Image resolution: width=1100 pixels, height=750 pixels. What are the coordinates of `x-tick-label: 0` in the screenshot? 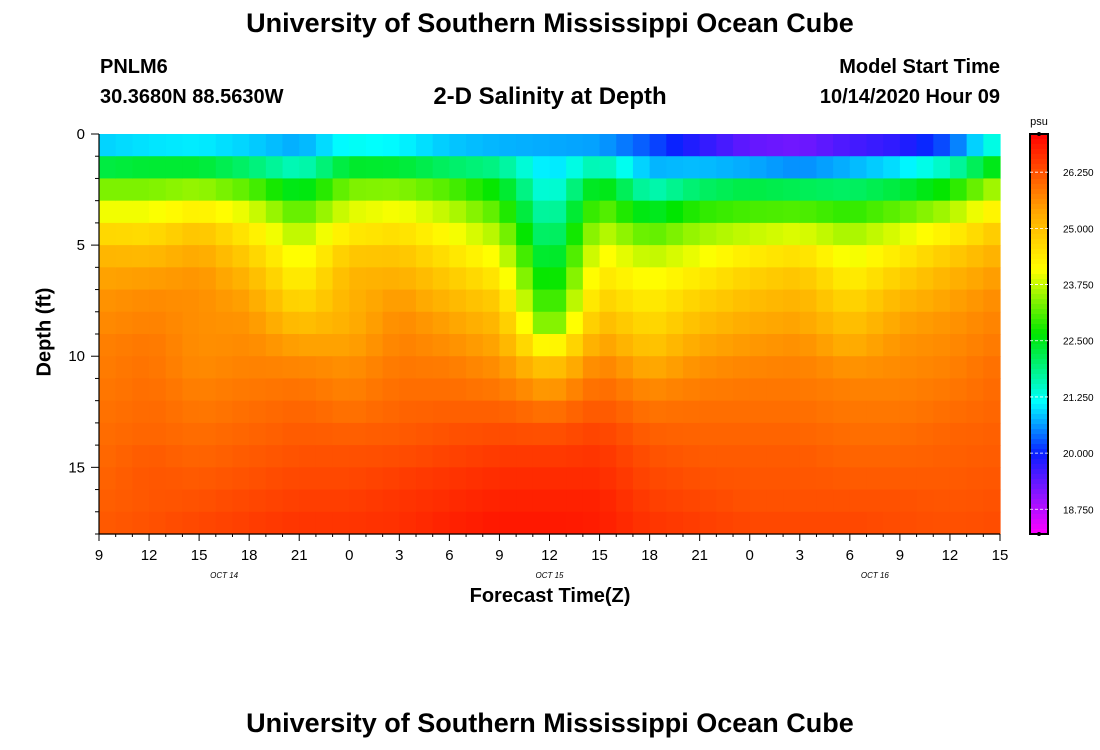 It's located at (349, 555).